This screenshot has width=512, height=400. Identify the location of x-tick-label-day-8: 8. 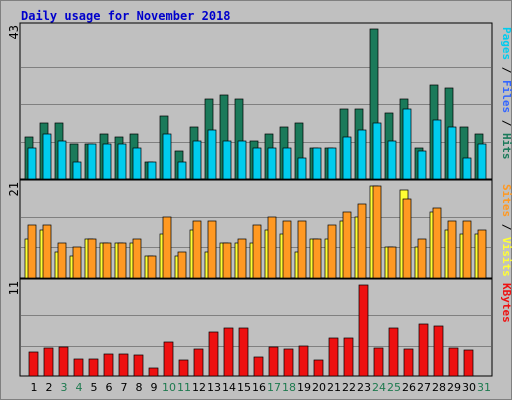
(139, 387).